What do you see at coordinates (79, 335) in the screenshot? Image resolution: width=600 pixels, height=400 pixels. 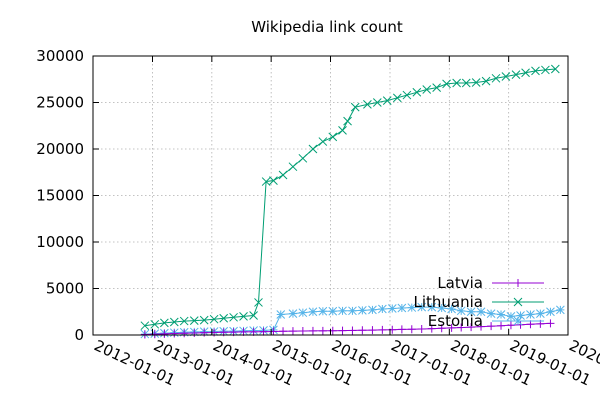 I see `y-tick-label: 0` at bounding box center [79, 335].